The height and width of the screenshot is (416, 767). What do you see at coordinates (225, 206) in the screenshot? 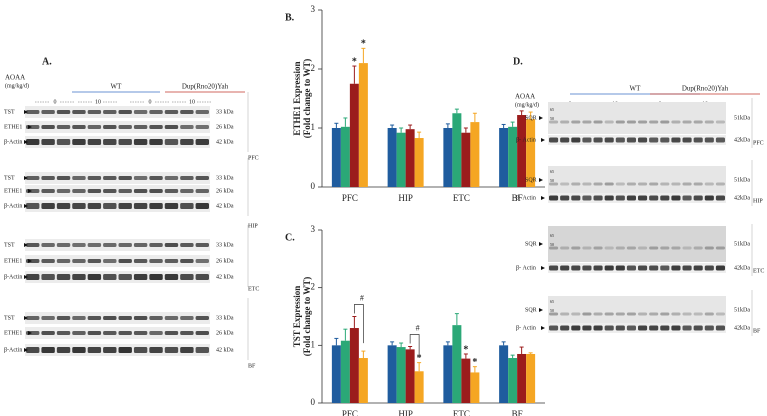
I see `size-label: 42 kDa` at bounding box center [225, 206].